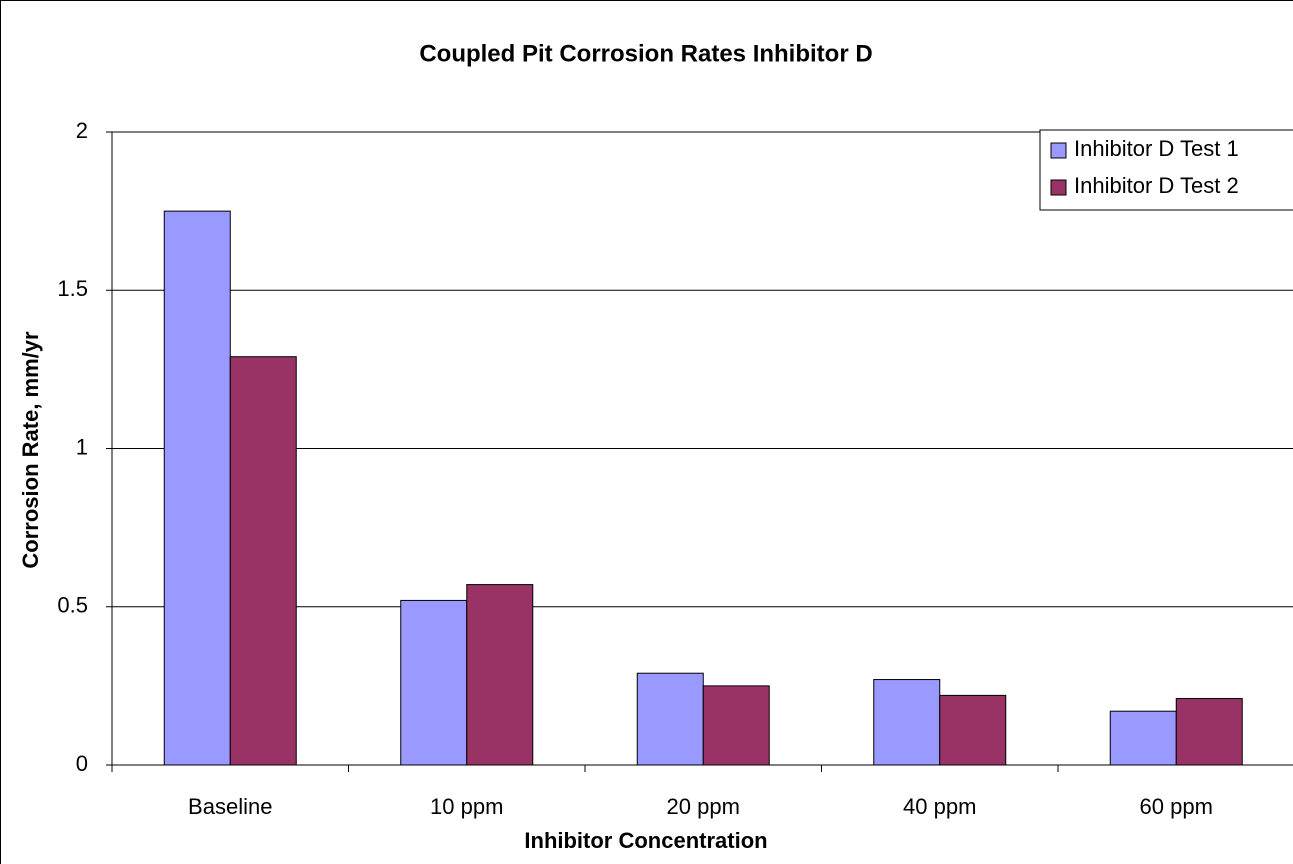  I want to click on x-tick-label: 20 ppm, so click(703, 806).